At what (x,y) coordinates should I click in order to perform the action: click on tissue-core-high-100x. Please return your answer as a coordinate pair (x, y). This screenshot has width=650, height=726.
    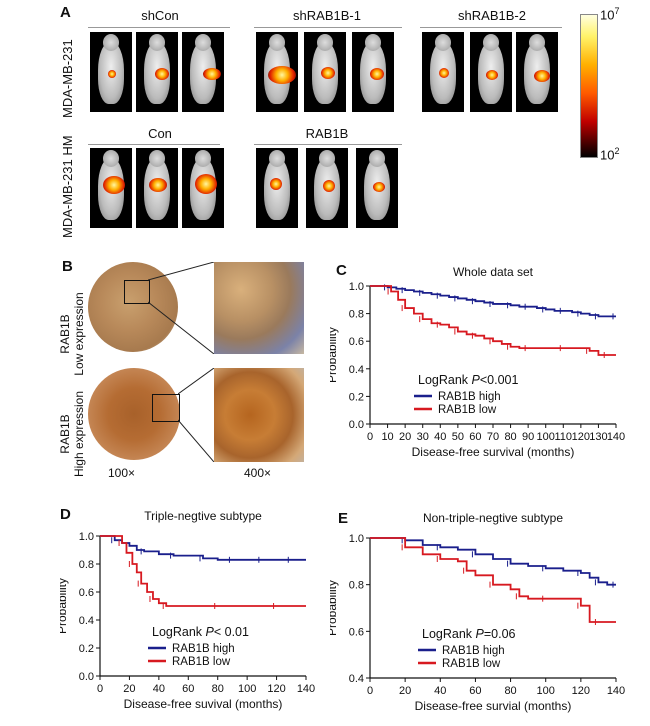
    Looking at the image, I should click on (134, 414).